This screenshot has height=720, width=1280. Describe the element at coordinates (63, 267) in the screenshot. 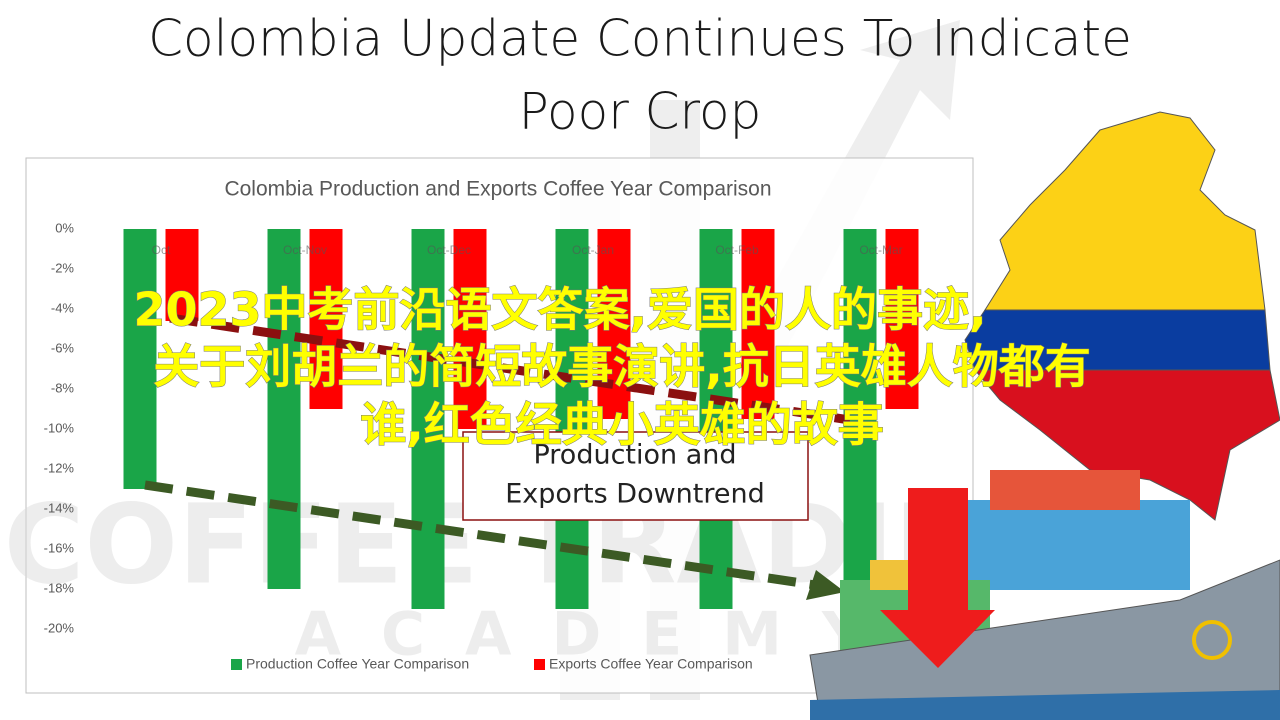

I see `y-tick-label: -2%` at that location.